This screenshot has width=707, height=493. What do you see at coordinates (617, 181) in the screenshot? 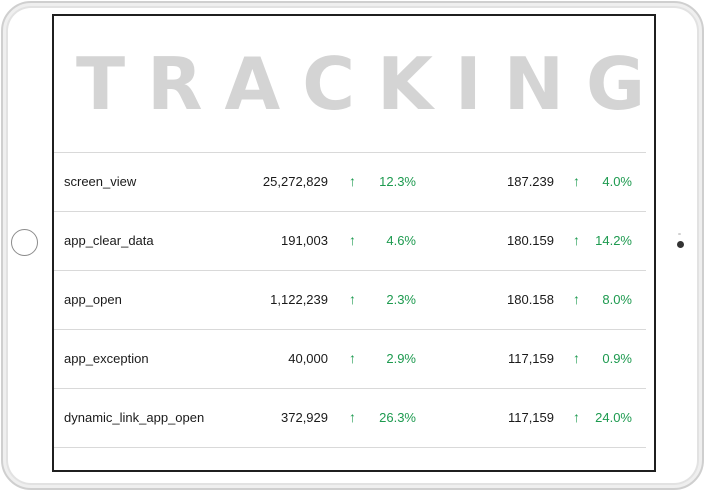
I see `value-change: 4.0%` at bounding box center [617, 181].